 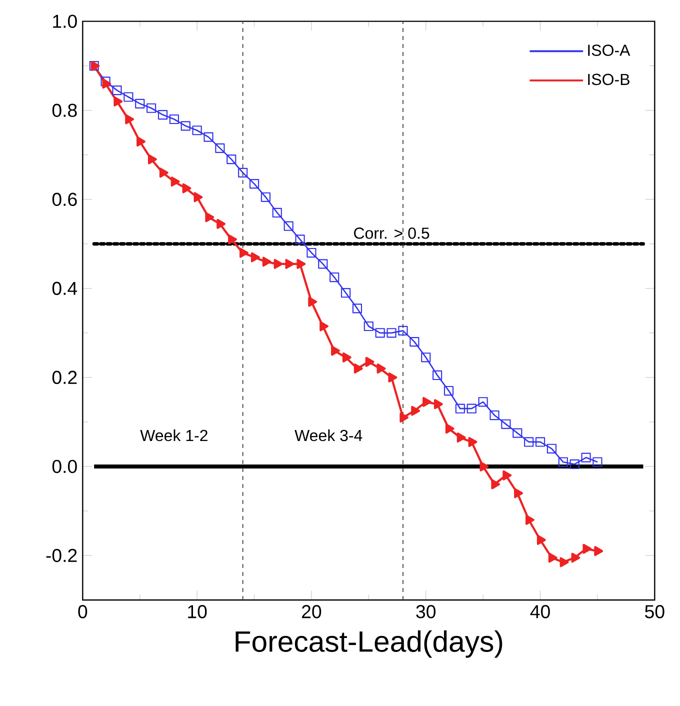 I want to click on x-tick-label: 40, so click(x=540, y=611).